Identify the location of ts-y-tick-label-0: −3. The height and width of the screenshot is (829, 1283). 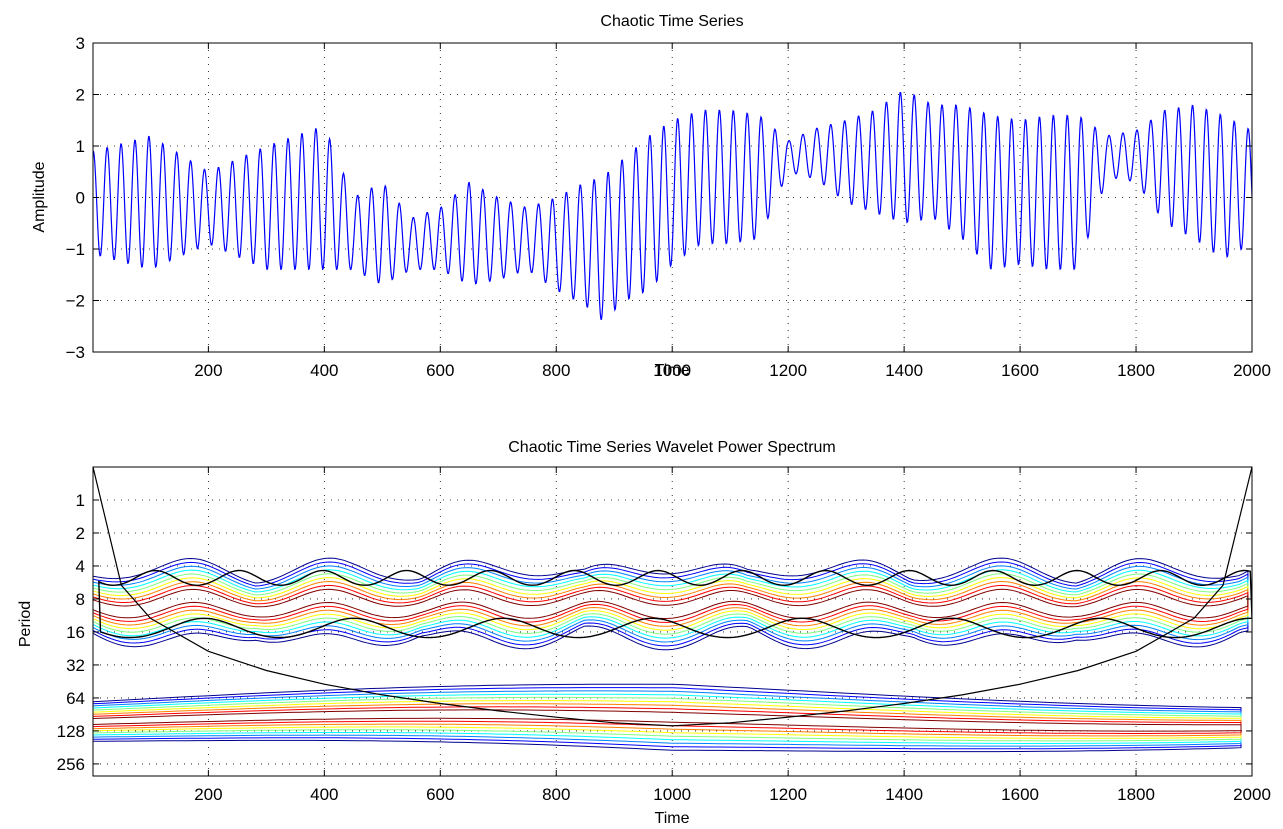
(75, 352).